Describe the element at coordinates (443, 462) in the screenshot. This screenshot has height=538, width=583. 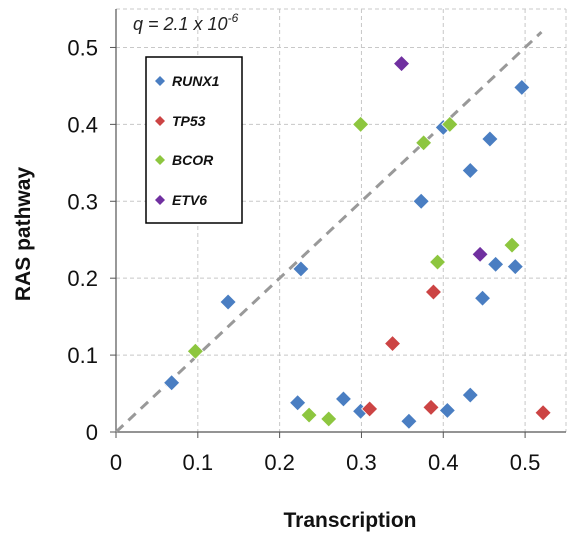
I see `x-tick-label: 0.4` at that location.